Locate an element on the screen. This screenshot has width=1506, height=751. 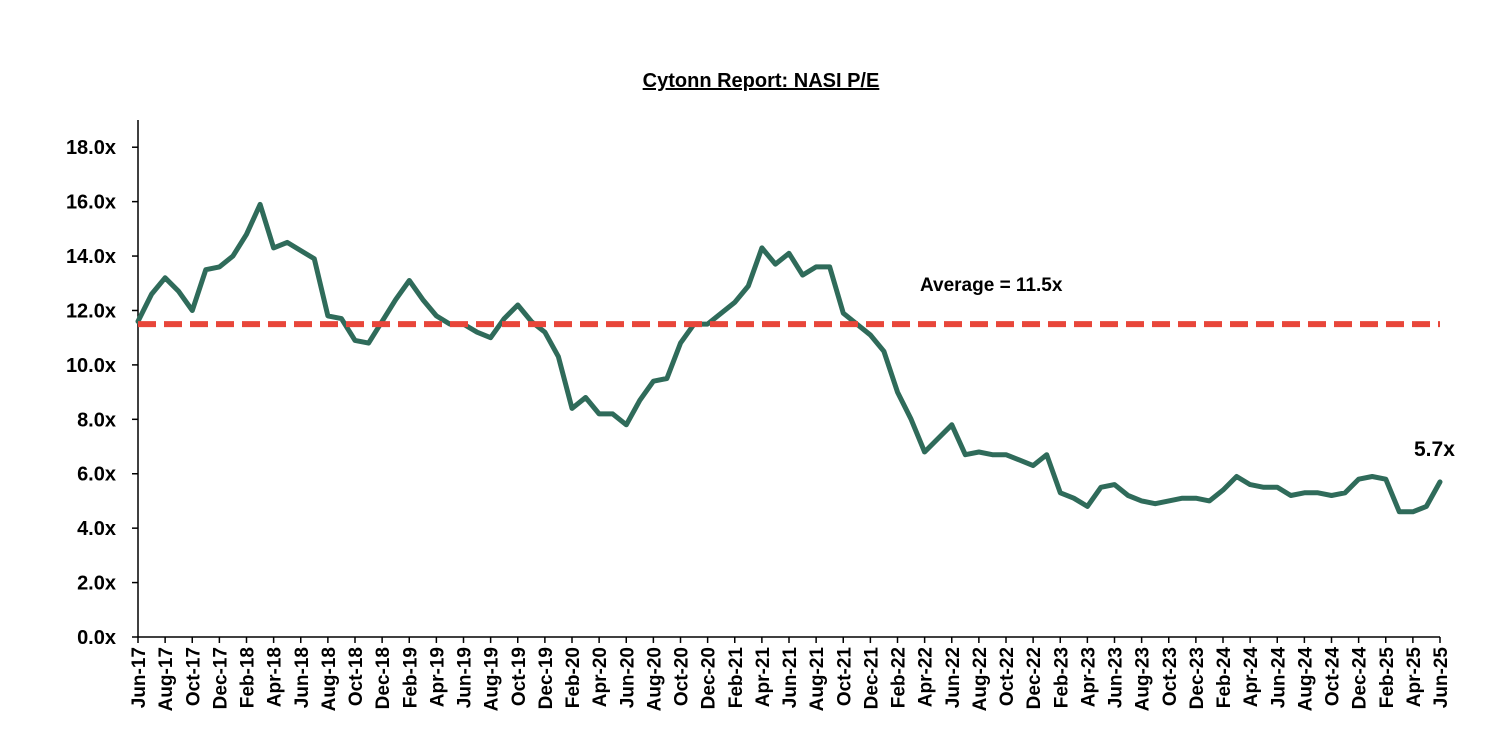
x-tick-label: Apr-23 is located at coordinates (1088, 677).